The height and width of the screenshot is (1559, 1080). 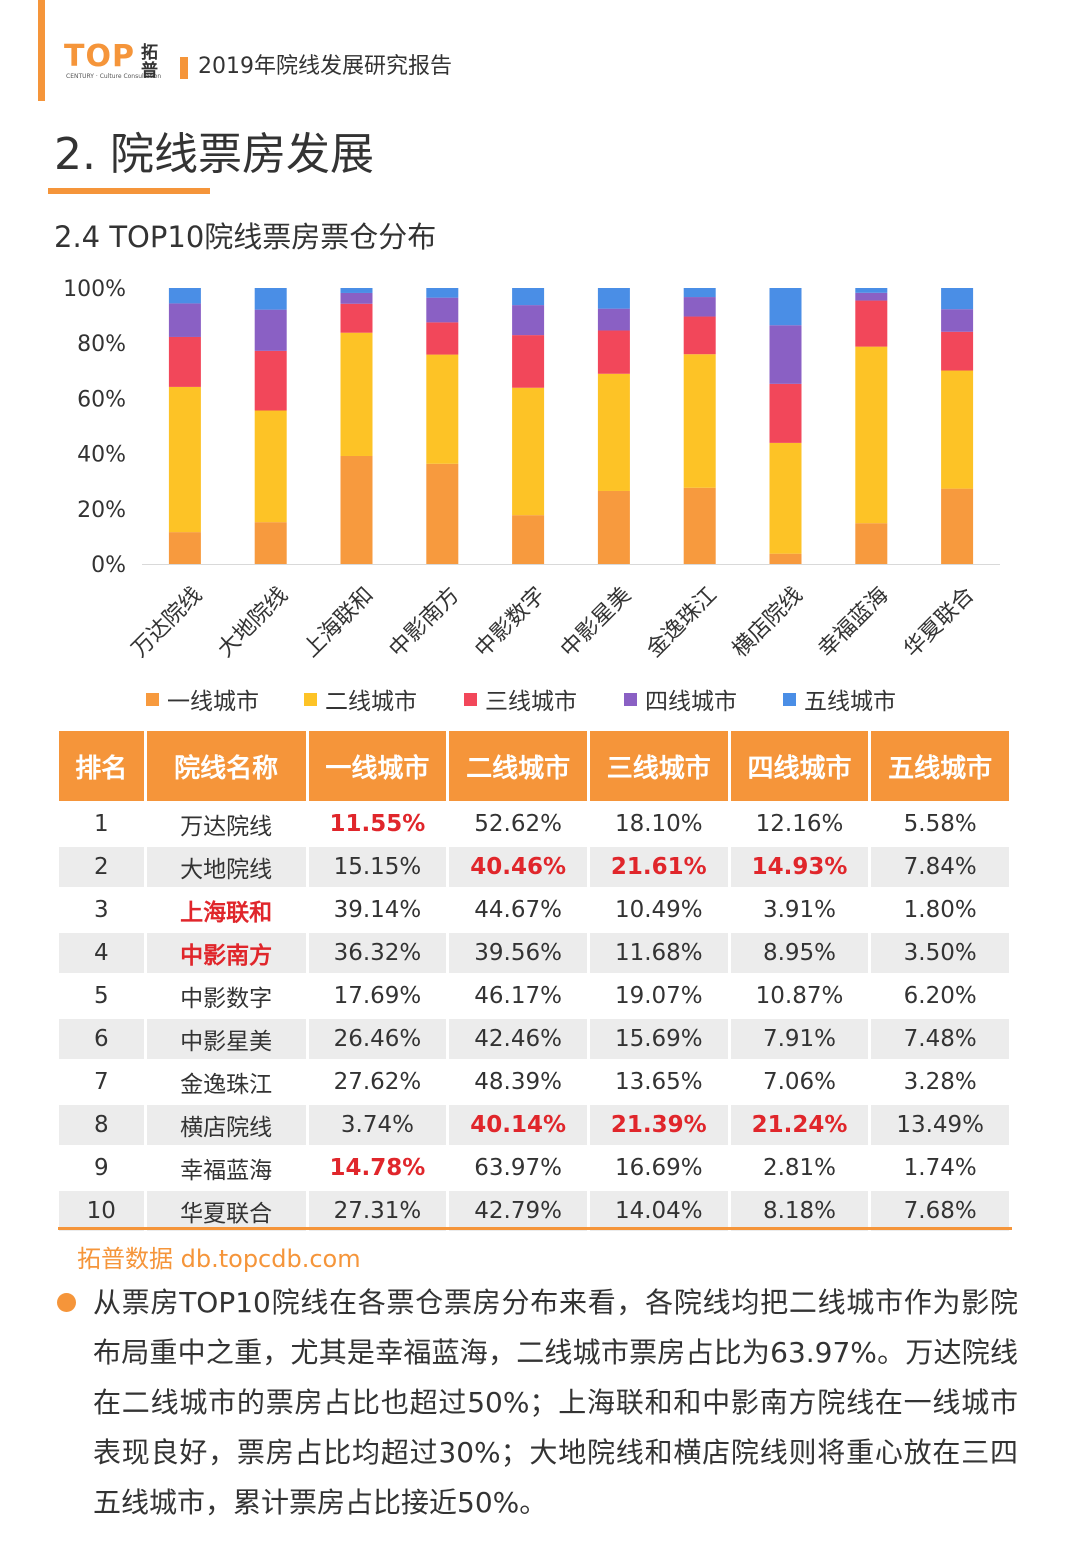 What do you see at coordinates (658, 1037) in the screenshot?
I see `table-cell: 15.69%` at bounding box center [658, 1037].